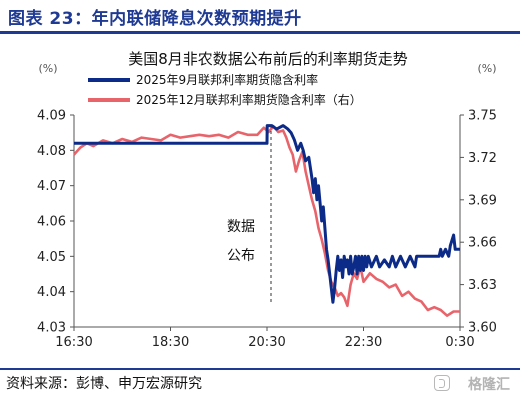 The image size is (520, 400). I want to click on chart-title: 美国8月非农数据公布前后的利率期货走势, so click(268, 59).